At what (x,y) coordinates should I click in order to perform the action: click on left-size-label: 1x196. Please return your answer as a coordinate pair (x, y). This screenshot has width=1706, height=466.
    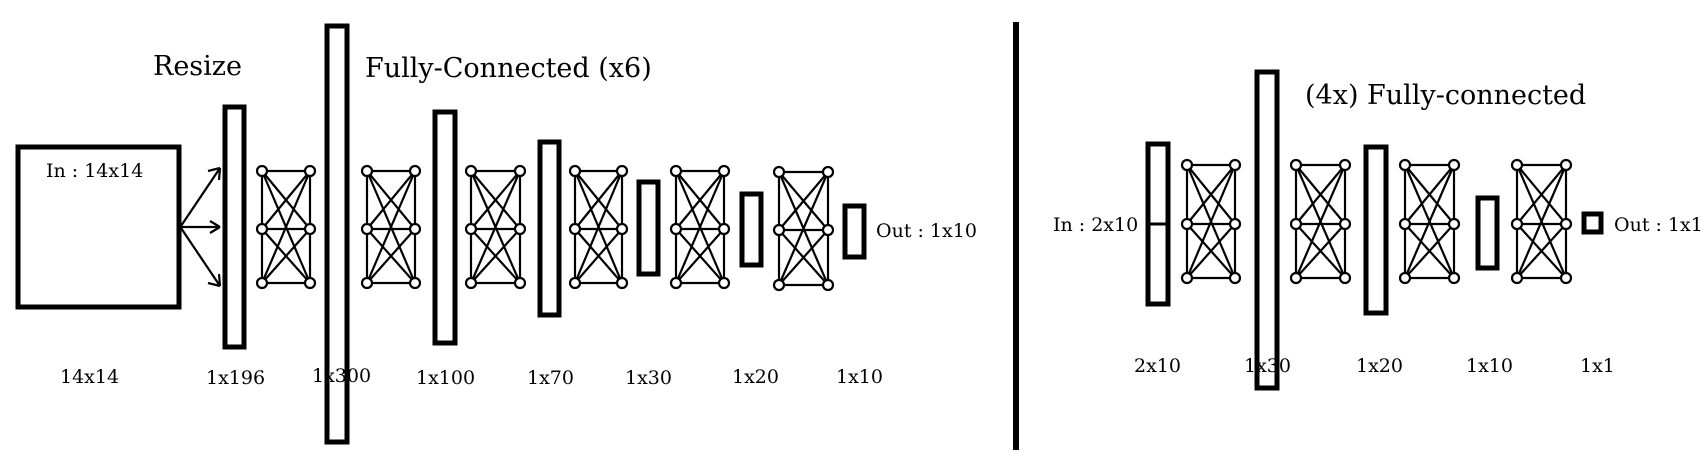
    Looking at the image, I should click on (235, 378).